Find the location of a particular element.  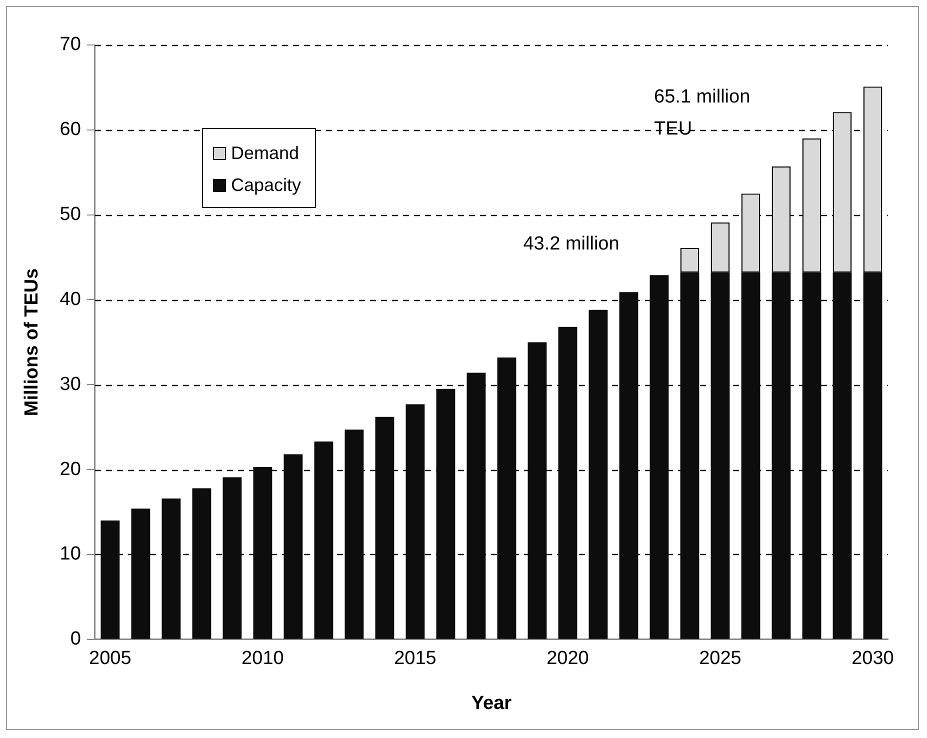

x-tick-label: 2010 is located at coordinates (263, 659).